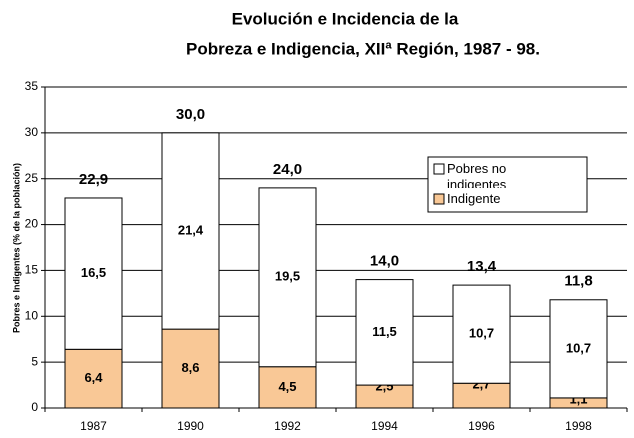 This screenshot has width=634, height=438. I want to click on y-tick-label: 35, so click(32, 86).